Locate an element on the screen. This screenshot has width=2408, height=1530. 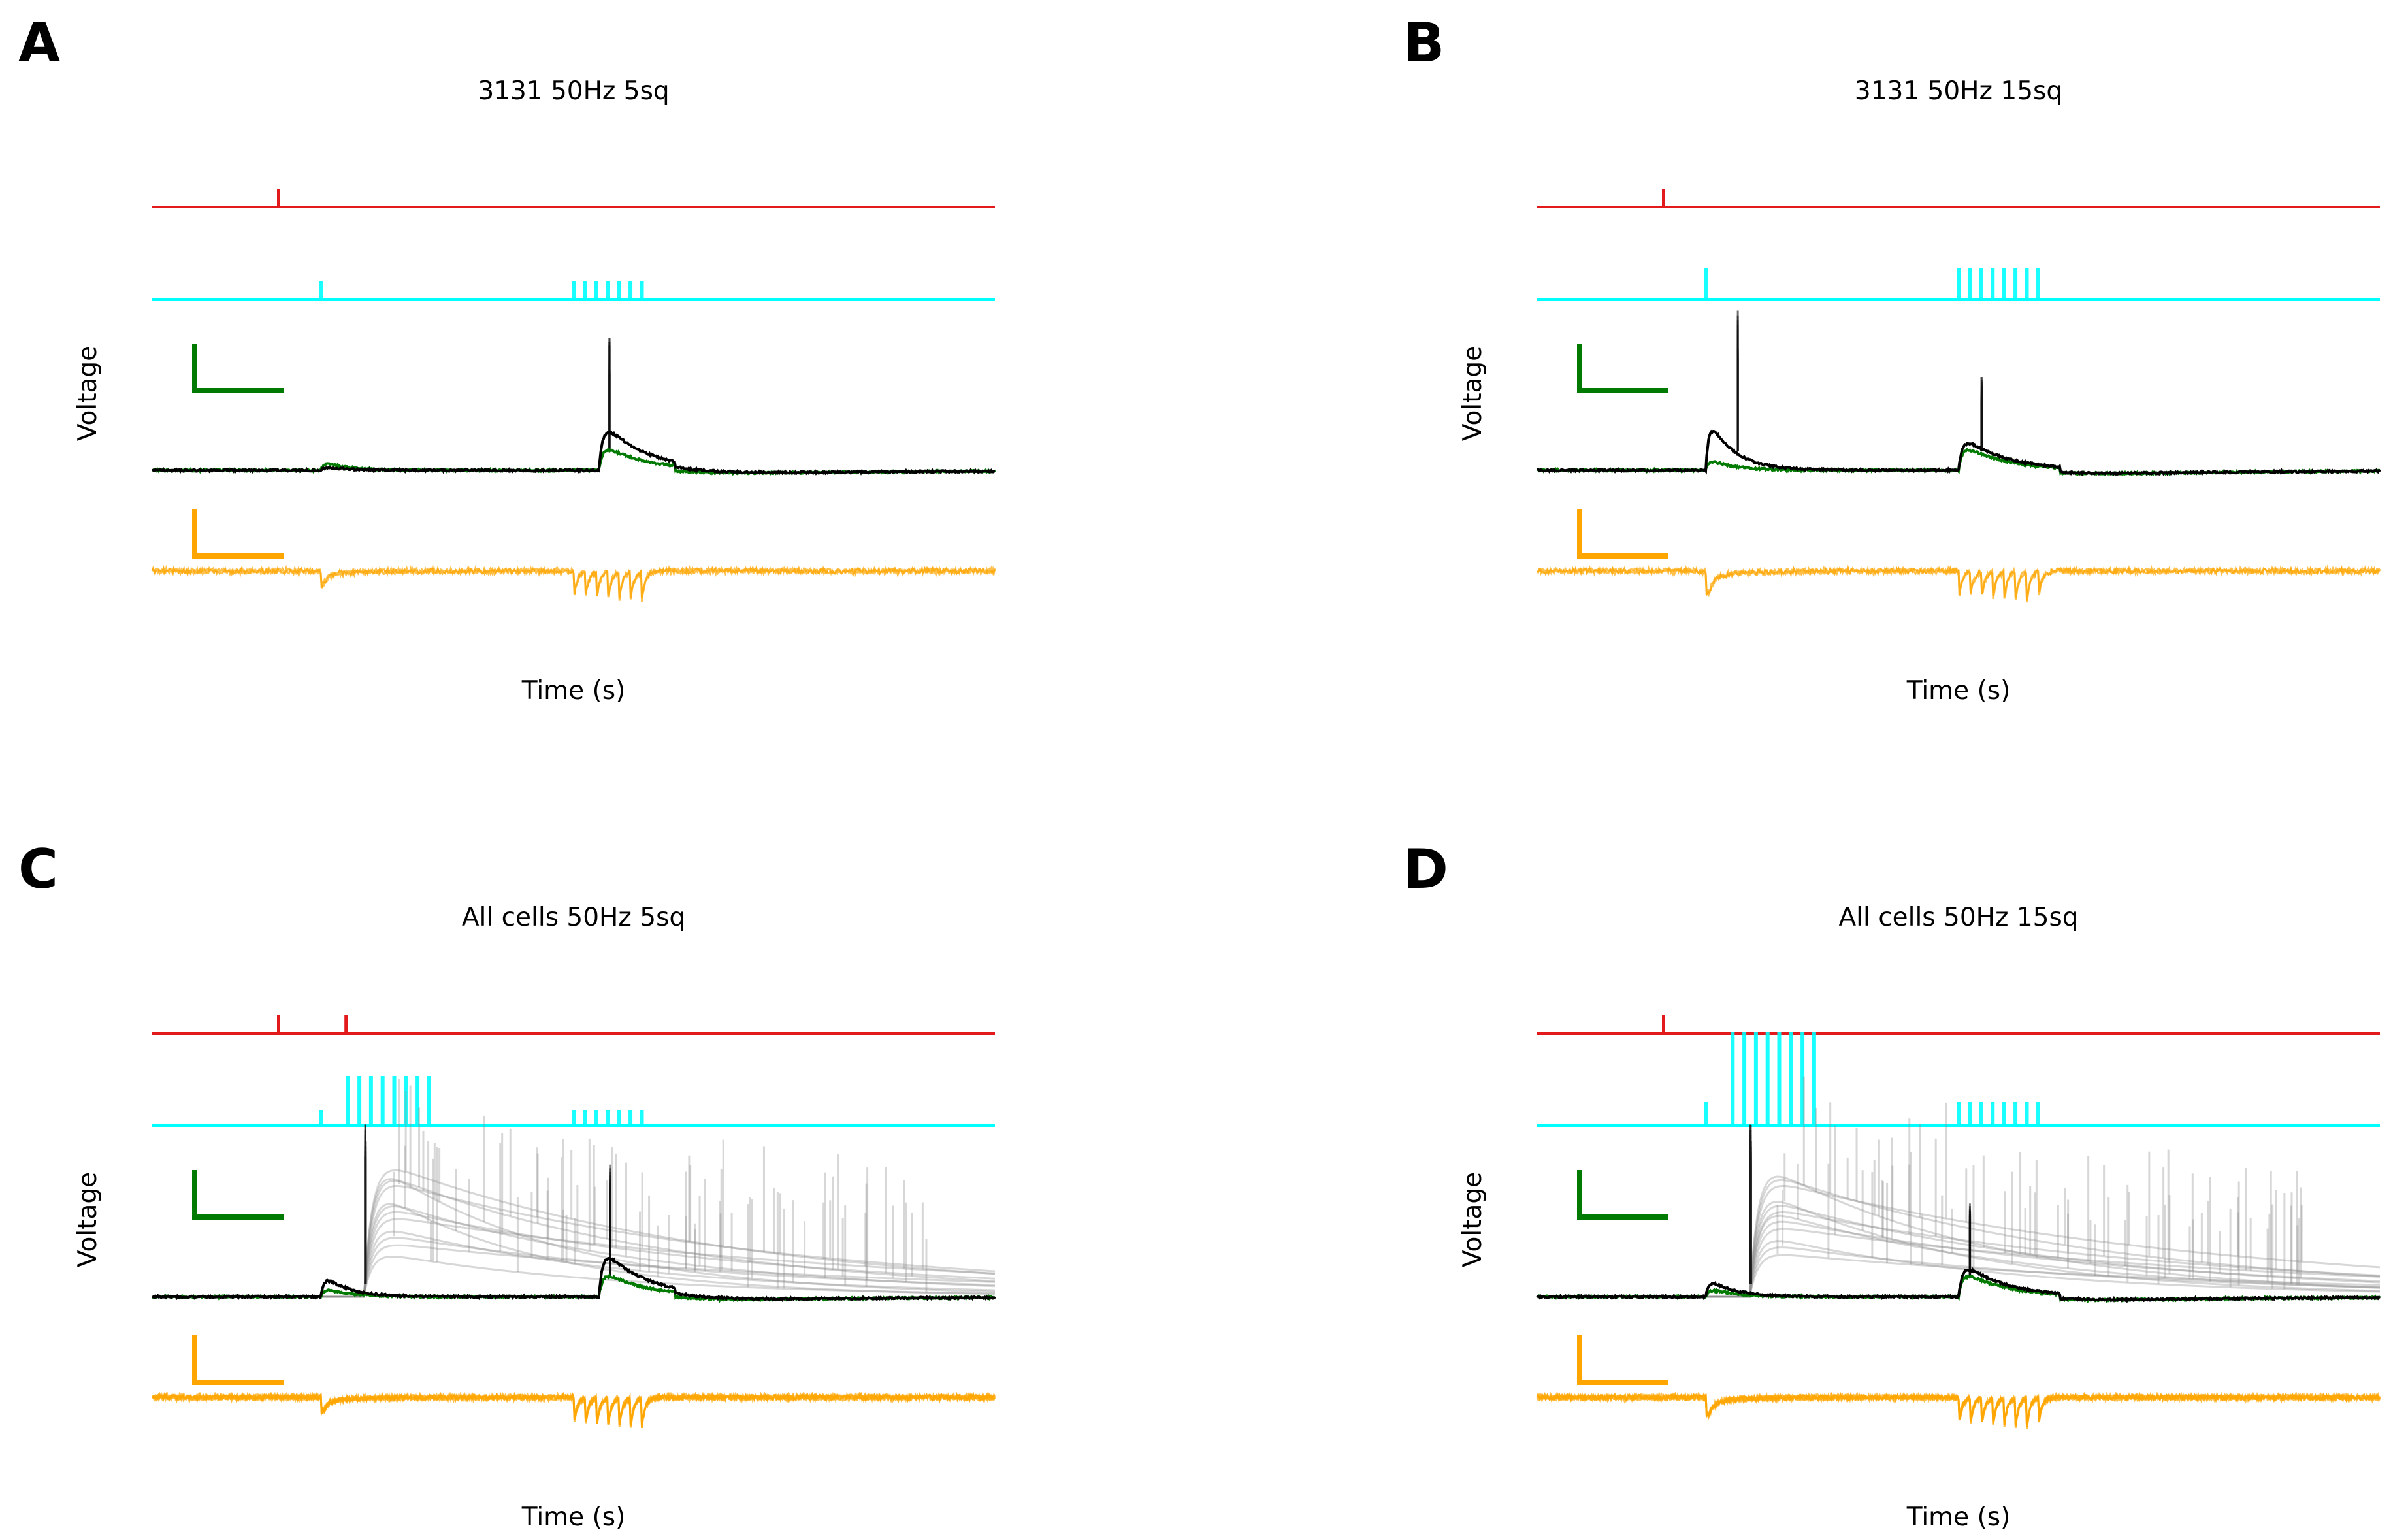
panel-letter: C is located at coordinates (38, 869).